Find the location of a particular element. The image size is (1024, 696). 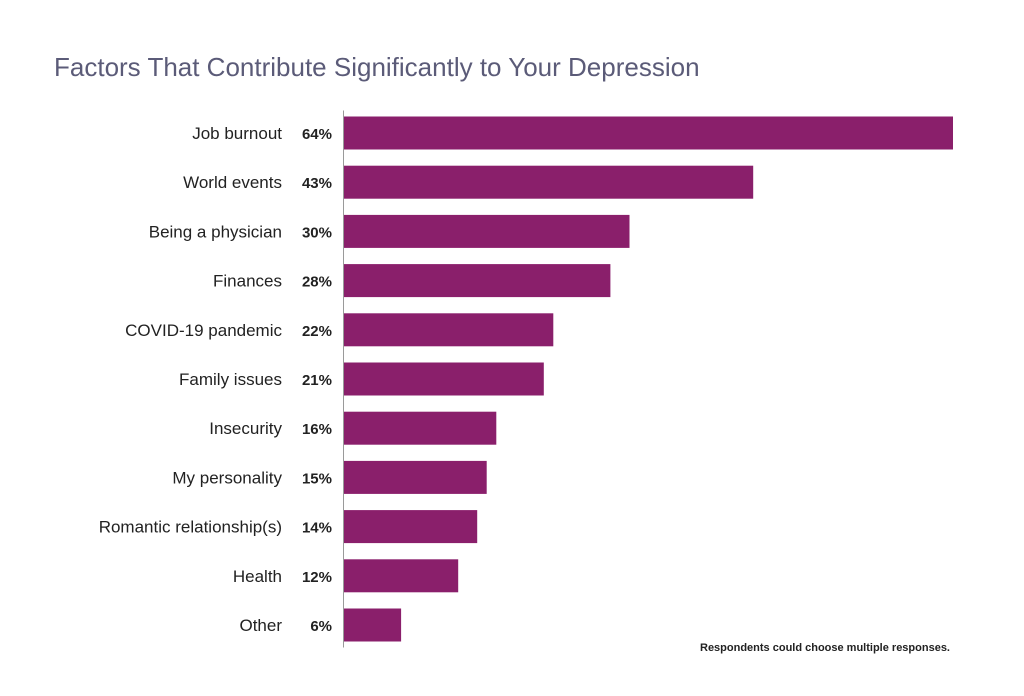

value-label: 14% is located at coordinates (317, 528).